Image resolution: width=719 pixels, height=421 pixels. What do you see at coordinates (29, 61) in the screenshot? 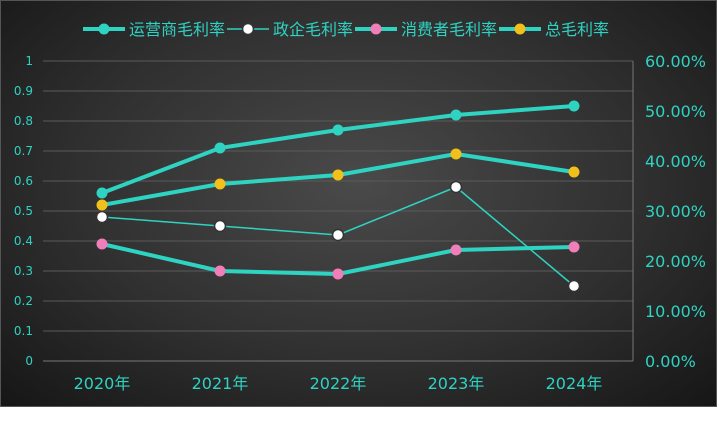
I see `y-left-tick-label: 1` at bounding box center [29, 61].